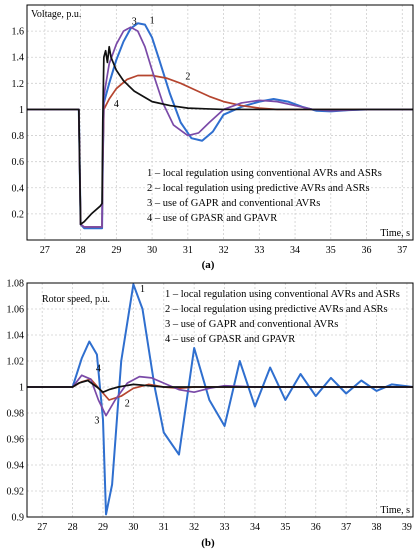 The height and width of the screenshot is (550, 417). What do you see at coordinates (407, 527) in the screenshot?
I see `rotor-speed-xtick-label: 39` at bounding box center [407, 527].